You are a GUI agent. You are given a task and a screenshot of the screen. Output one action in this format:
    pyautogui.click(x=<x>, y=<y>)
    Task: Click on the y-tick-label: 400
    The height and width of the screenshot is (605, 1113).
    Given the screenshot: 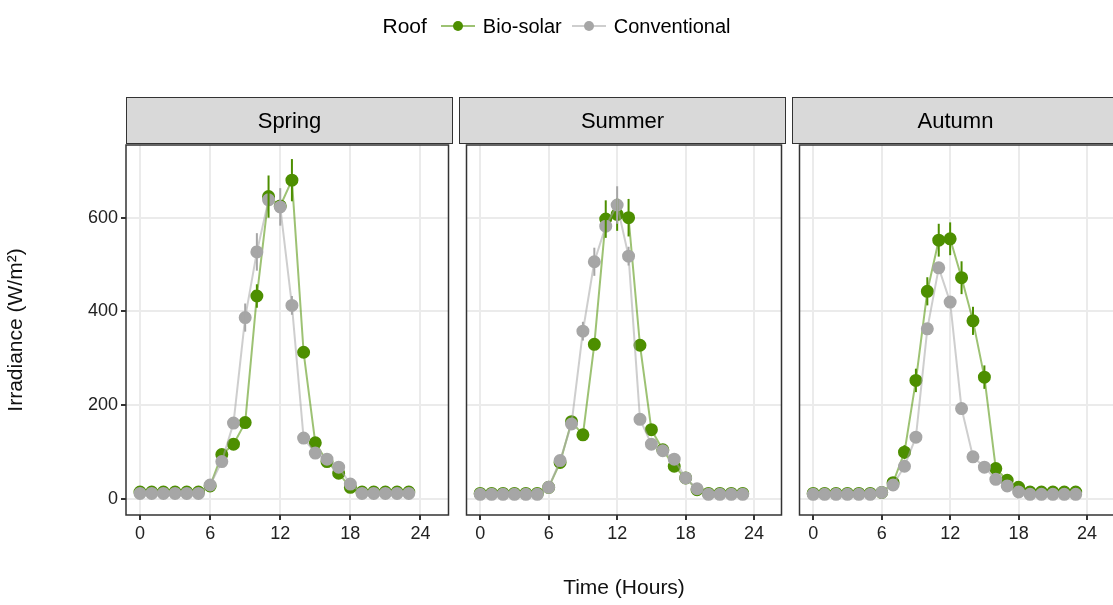 What is the action you would take?
    pyautogui.click(x=102, y=310)
    